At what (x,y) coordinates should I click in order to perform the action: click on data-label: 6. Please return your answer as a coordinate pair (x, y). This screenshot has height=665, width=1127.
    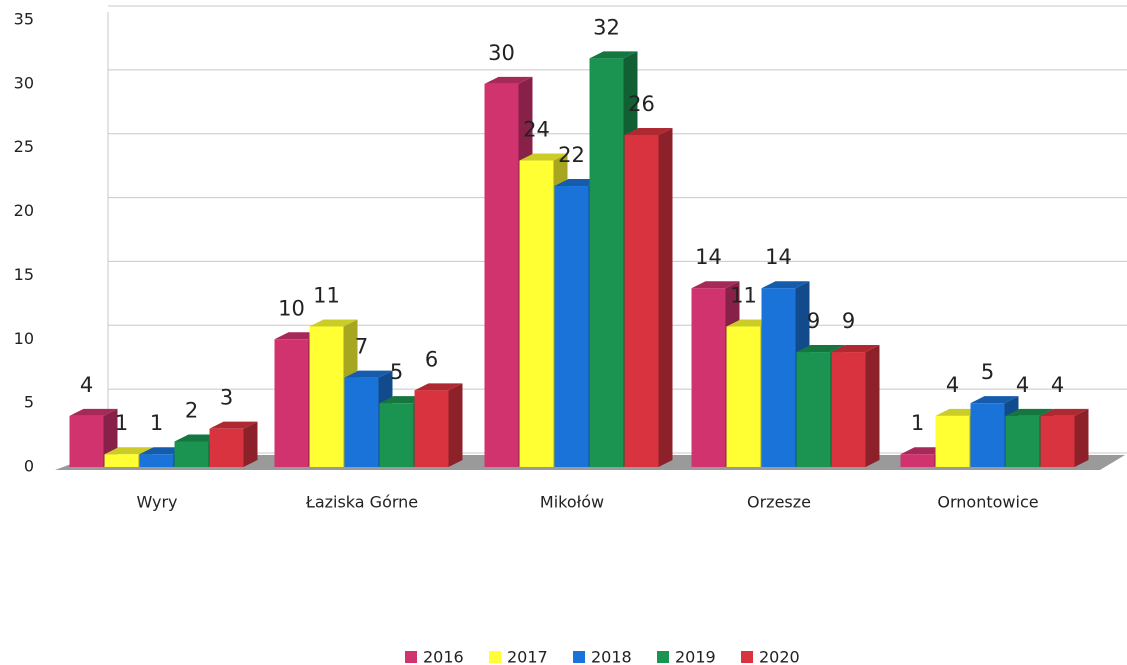
    Looking at the image, I should click on (431, 359).